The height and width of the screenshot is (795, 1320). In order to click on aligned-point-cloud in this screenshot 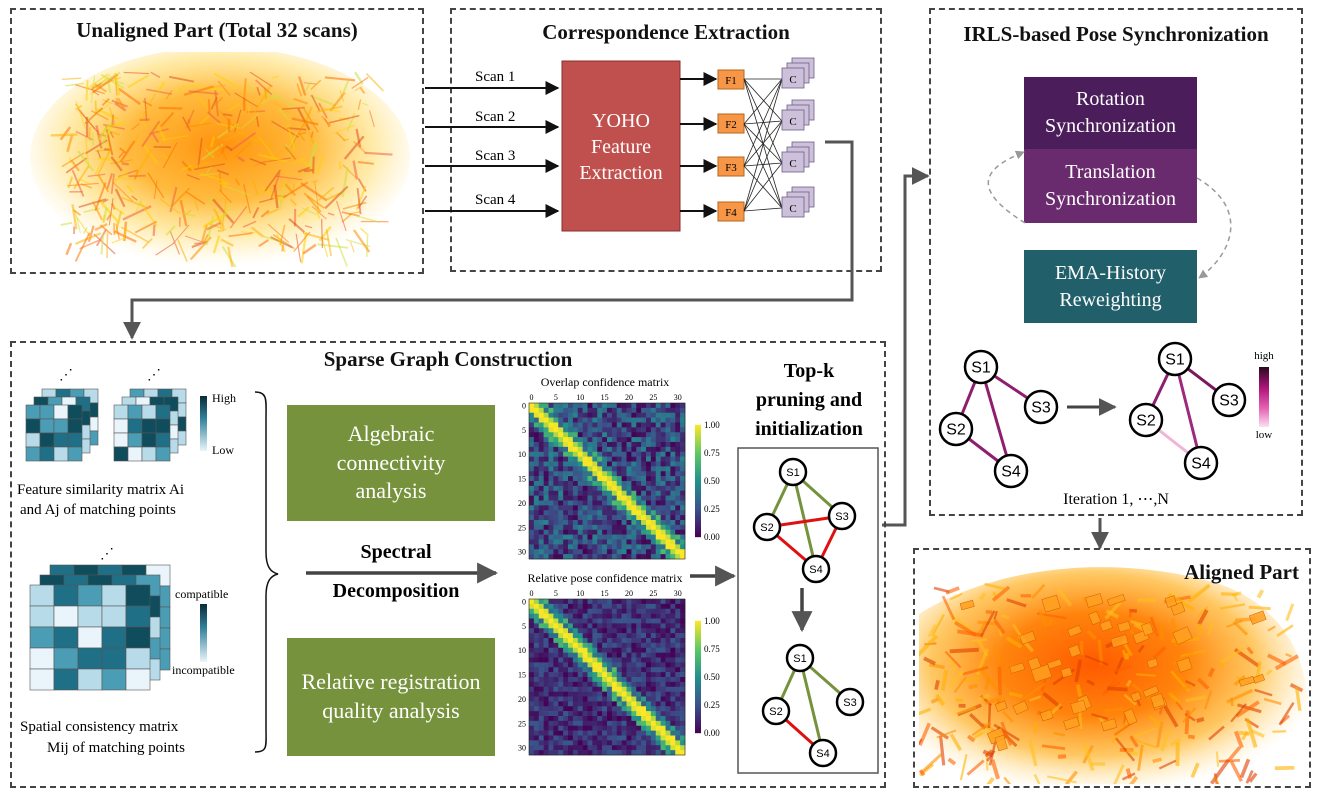, I will do `click(1113, 675)`.